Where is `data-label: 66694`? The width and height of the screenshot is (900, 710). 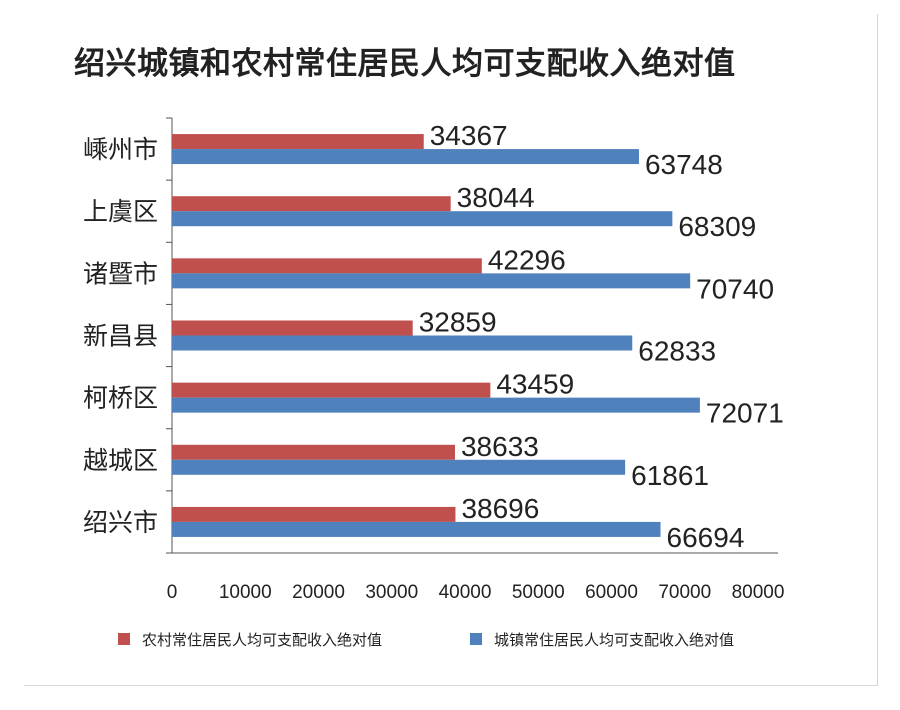
data-label: 66694 is located at coordinates (706, 537).